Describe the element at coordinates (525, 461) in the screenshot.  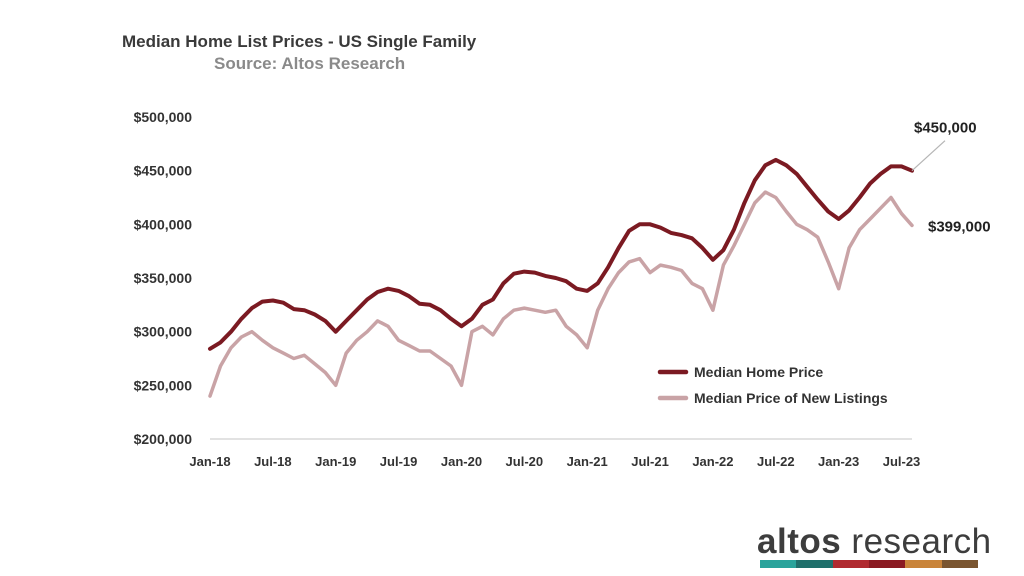
I see `x-tick-label: Jul-20` at that location.